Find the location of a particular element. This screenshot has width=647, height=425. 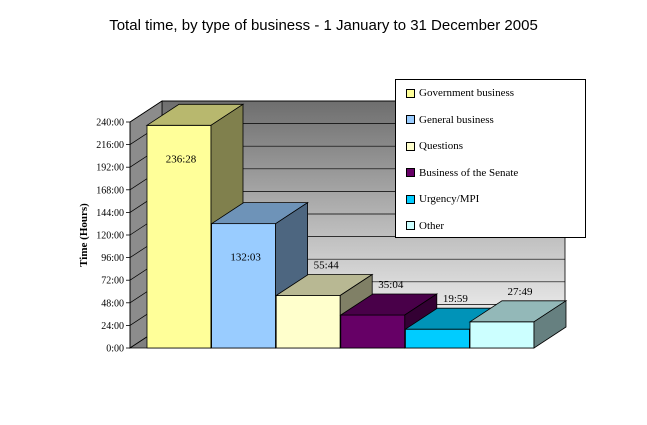

legend-item: Questions is located at coordinates (434, 146).